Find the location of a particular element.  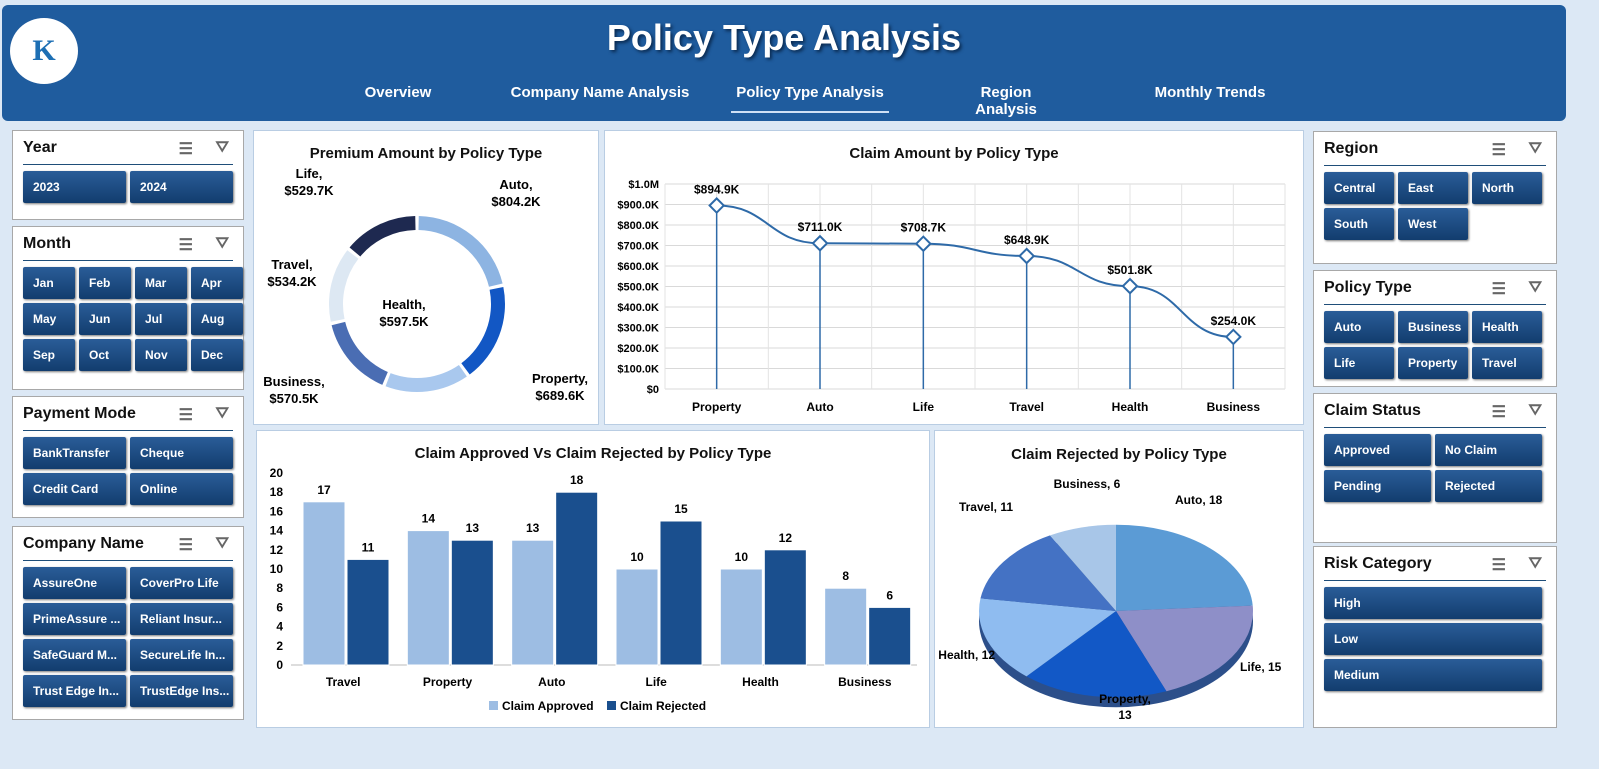

y-tick-label: $500.0K is located at coordinates (638, 288).